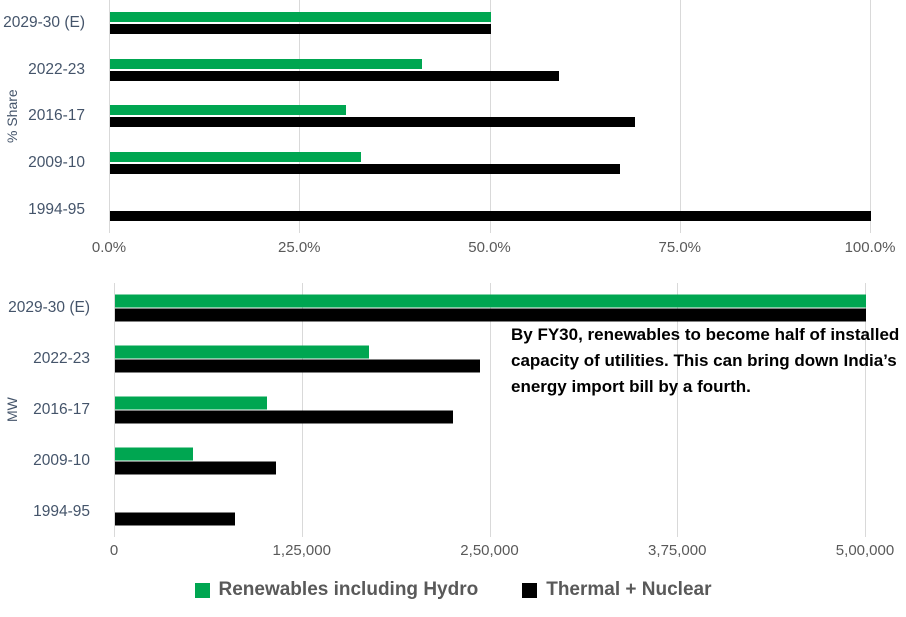 The image size is (906, 617). I want to click on mw-category-labels: 2029-30 (E) 2022-23 2016-17 2009-10 1994-95, so click(51, 410).